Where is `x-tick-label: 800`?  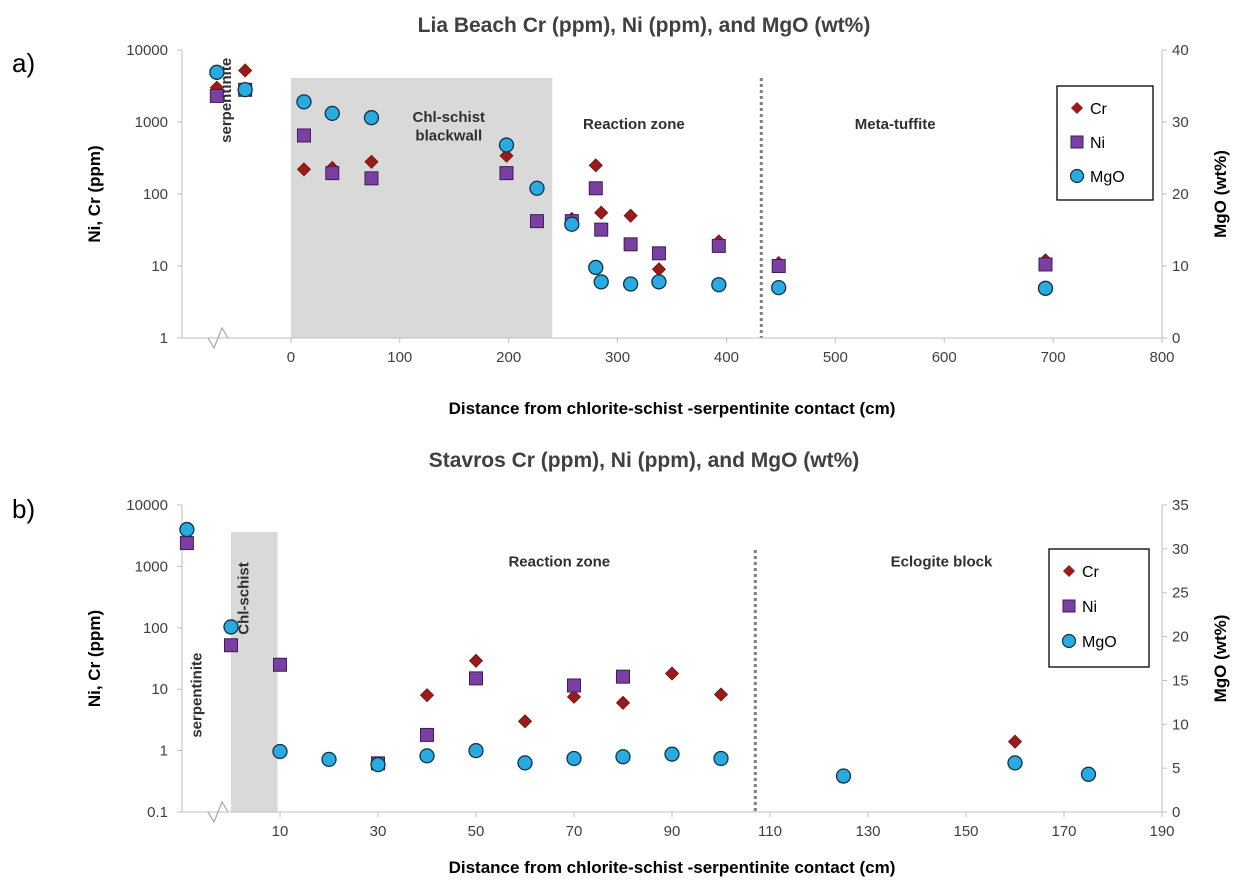 x-tick-label: 800 is located at coordinates (1161, 357).